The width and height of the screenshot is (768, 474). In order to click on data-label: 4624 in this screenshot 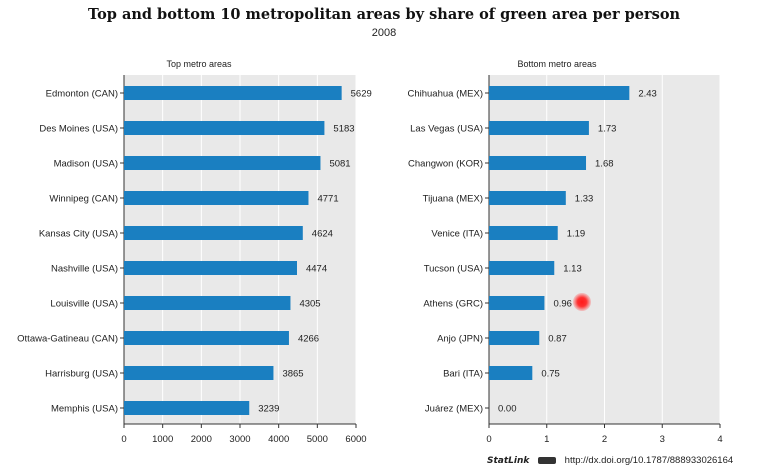, I will do `click(322, 234)`.